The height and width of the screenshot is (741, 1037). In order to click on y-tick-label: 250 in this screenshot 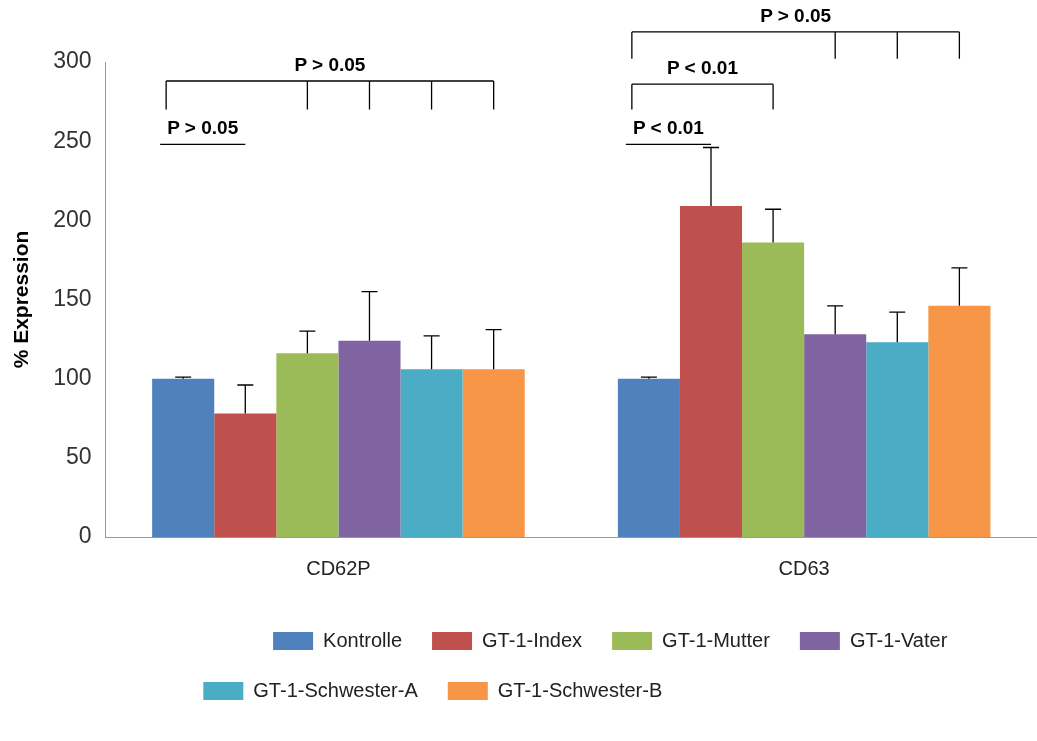, I will do `click(72, 139)`.